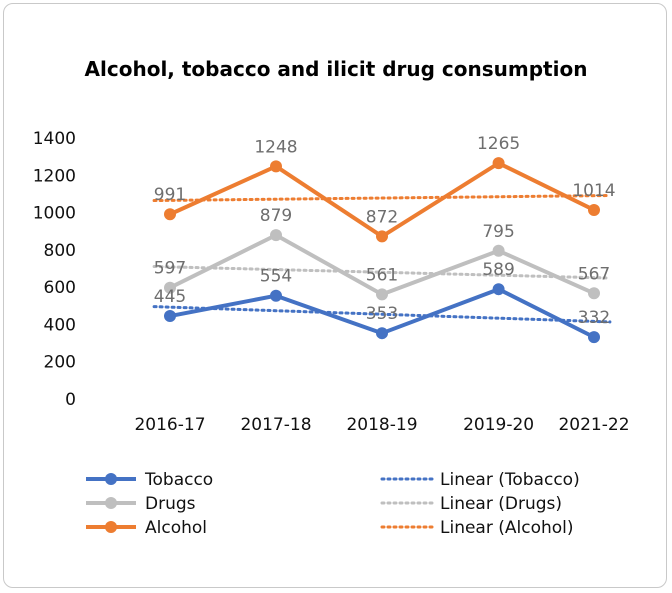 Image resolution: width=672 pixels, height=593 pixels. What do you see at coordinates (498, 270) in the screenshot?
I see `data-label: 589` at bounding box center [498, 270].